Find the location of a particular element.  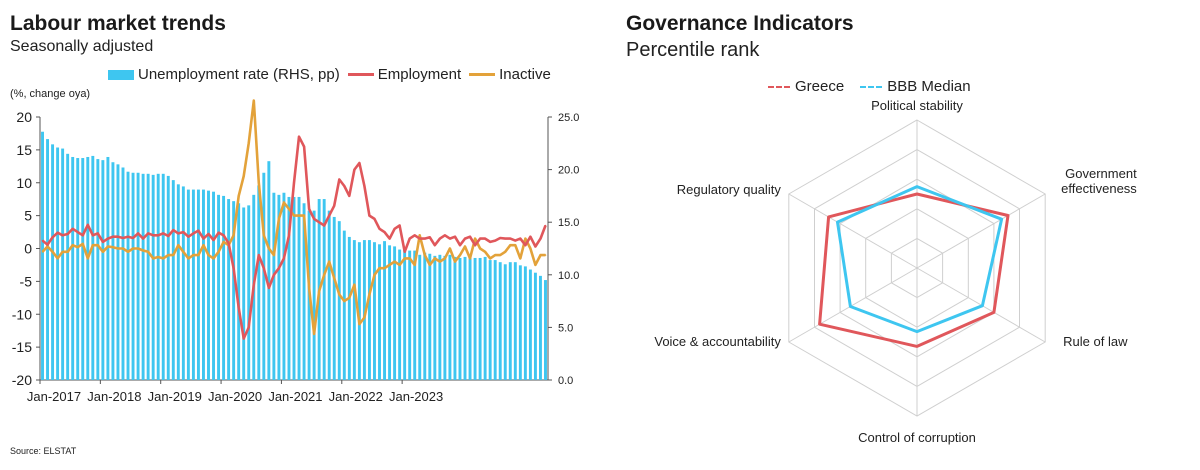

left-tick-label: 0 is located at coordinates (28, 249).